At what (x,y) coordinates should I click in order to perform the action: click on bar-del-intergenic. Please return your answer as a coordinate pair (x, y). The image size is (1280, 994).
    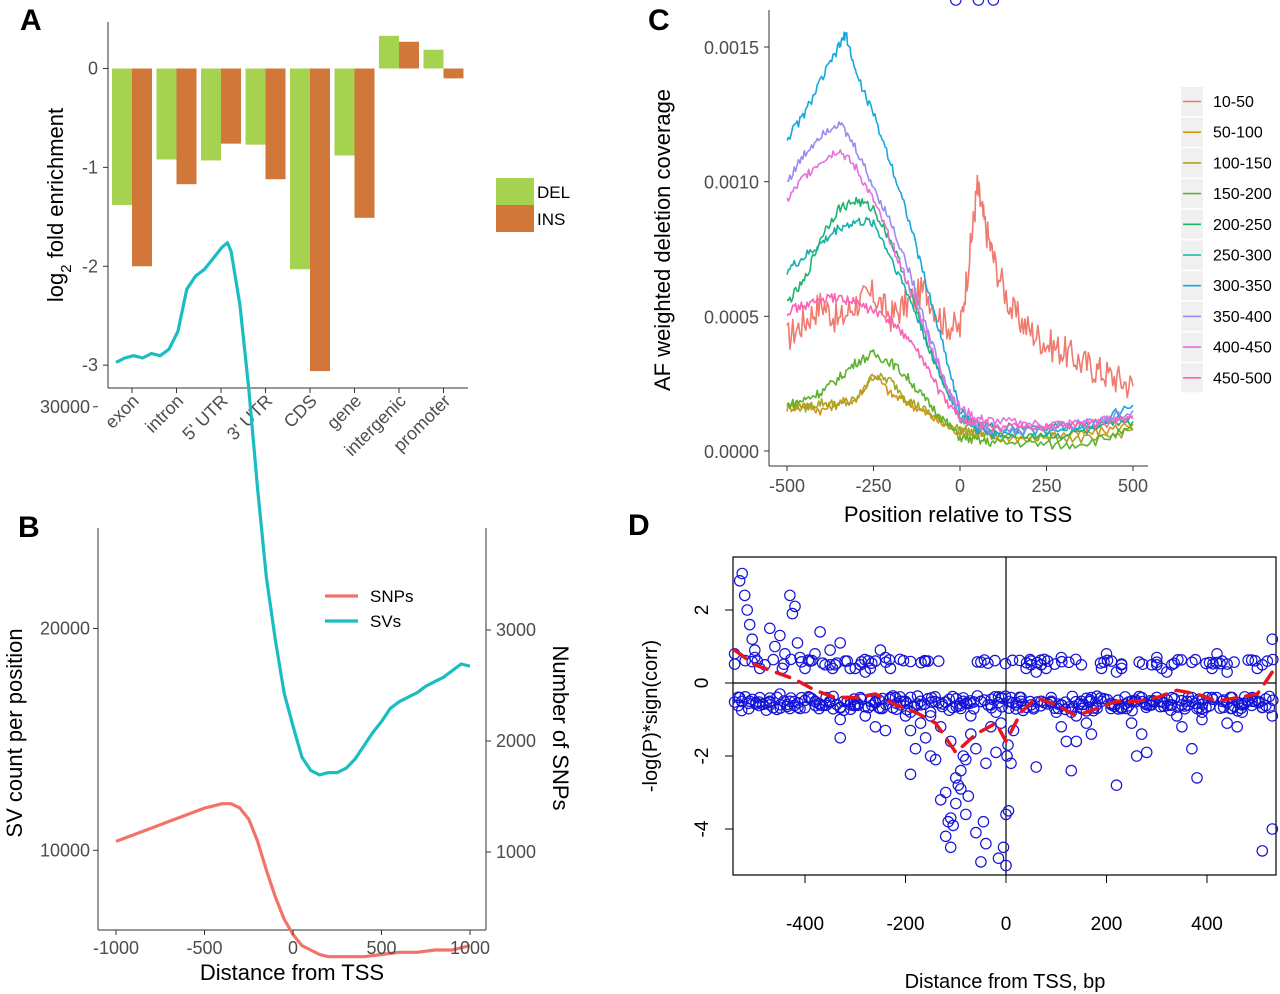
    Looking at the image, I should click on (389, 52).